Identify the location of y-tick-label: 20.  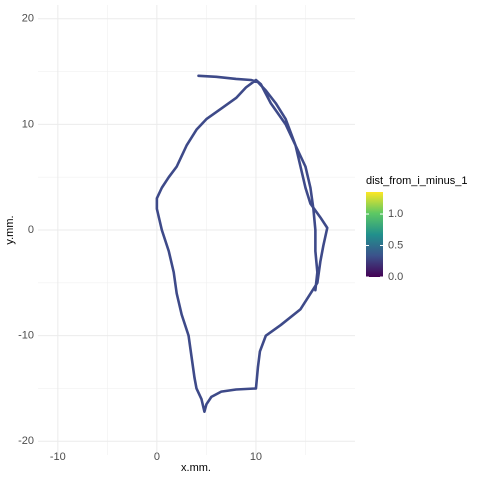
(28, 19).